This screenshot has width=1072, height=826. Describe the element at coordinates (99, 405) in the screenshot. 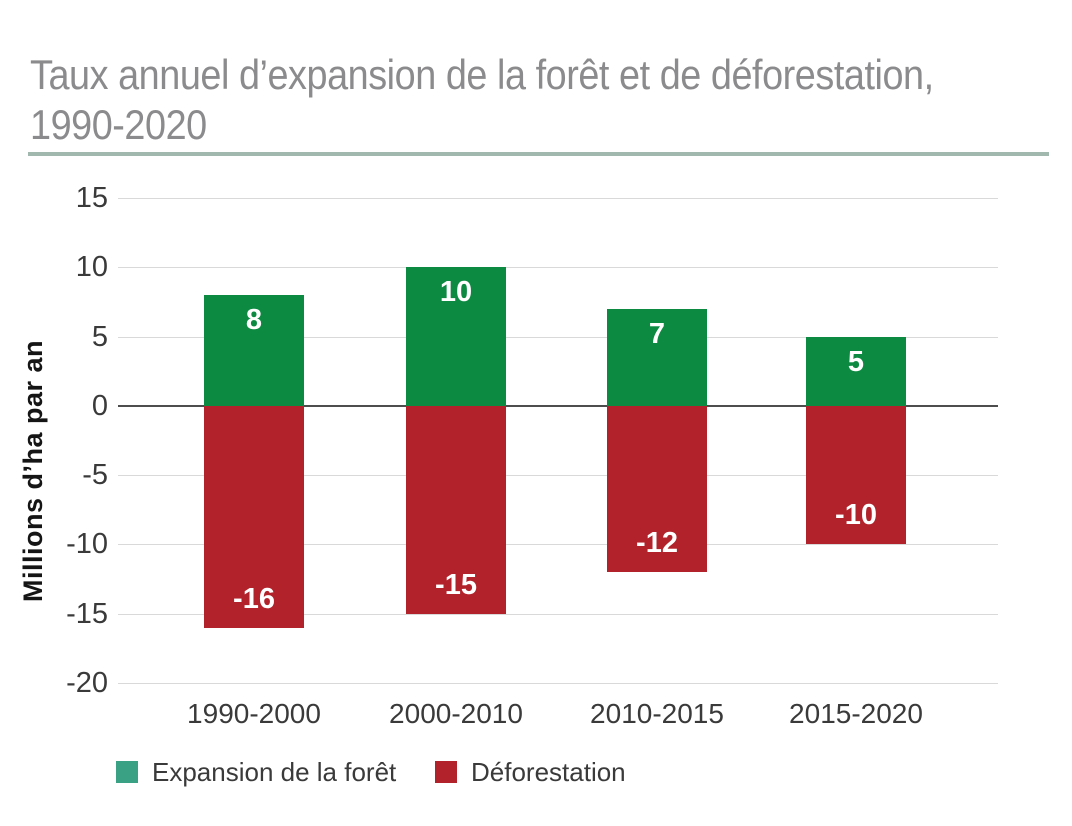

I see `y-tick-label: 0` at that location.